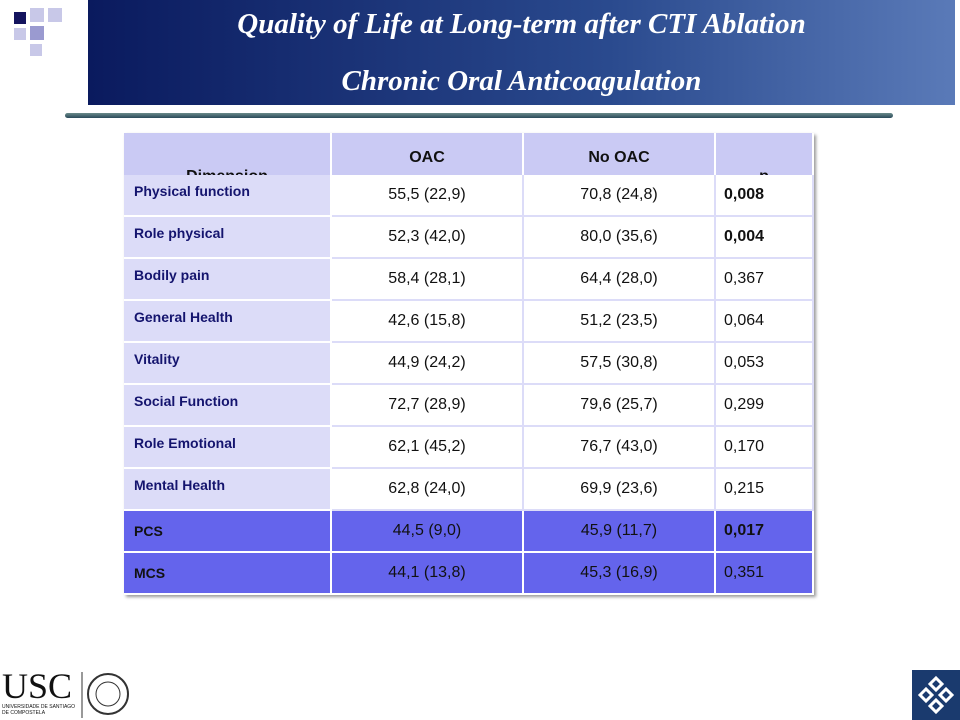 Image resolution: width=960 pixels, height=720 pixels. Describe the element at coordinates (765, 490) in the screenshot. I see `value-cell: 0,215` at that location.